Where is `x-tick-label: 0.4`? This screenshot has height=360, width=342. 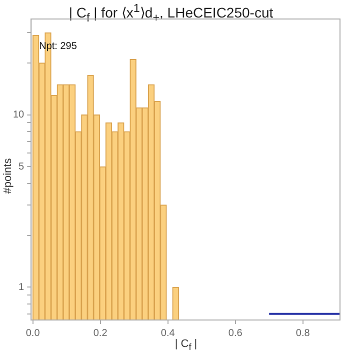 x-tick-label: 0.4 is located at coordinates (168, 333).